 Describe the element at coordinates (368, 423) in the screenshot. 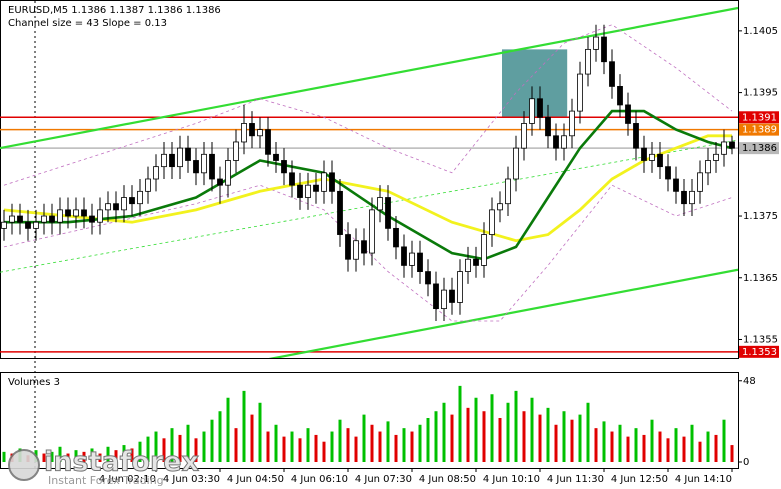

I see `volume-plot` at that location.